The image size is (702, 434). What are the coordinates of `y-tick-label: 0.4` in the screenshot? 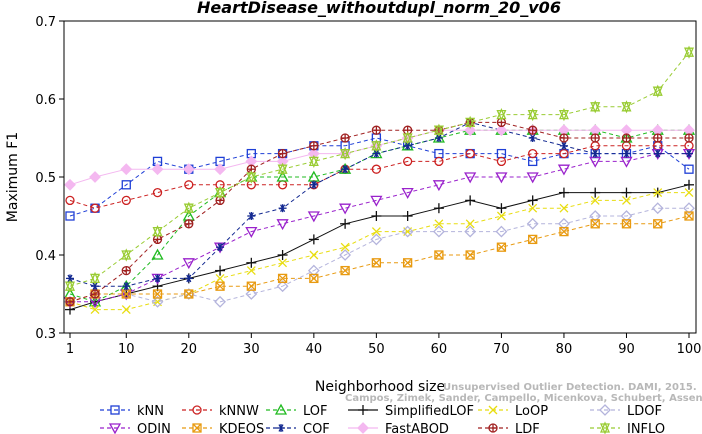 It's located at (45, 256).